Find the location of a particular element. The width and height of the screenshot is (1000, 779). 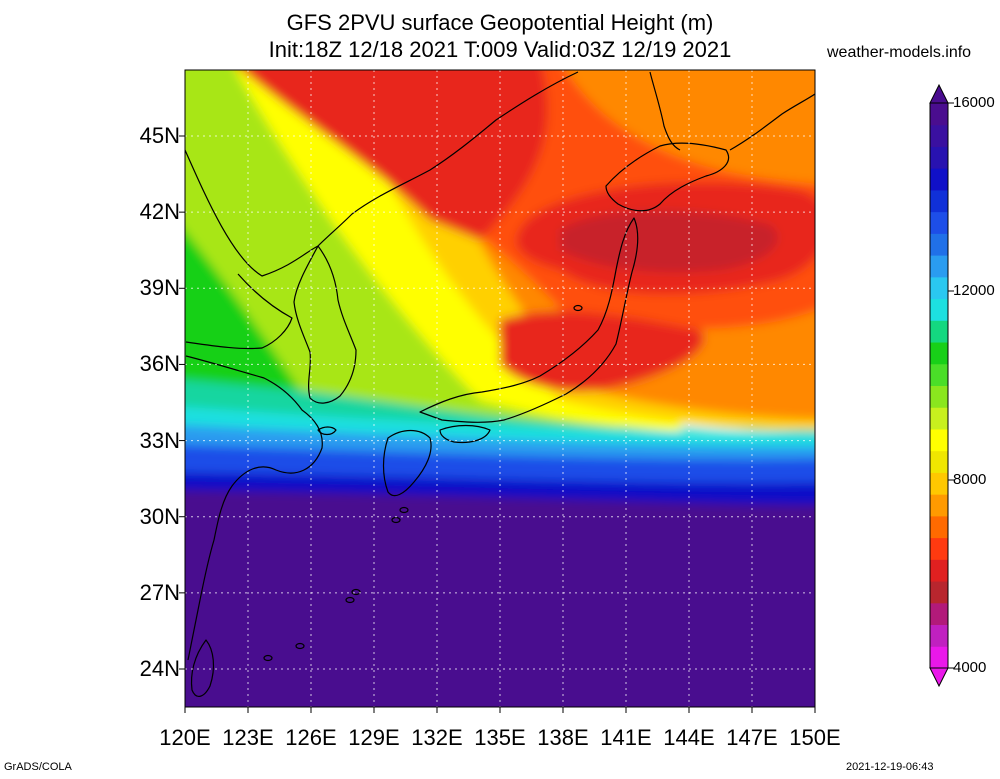

colorbar is located at coordinates (941, 385).